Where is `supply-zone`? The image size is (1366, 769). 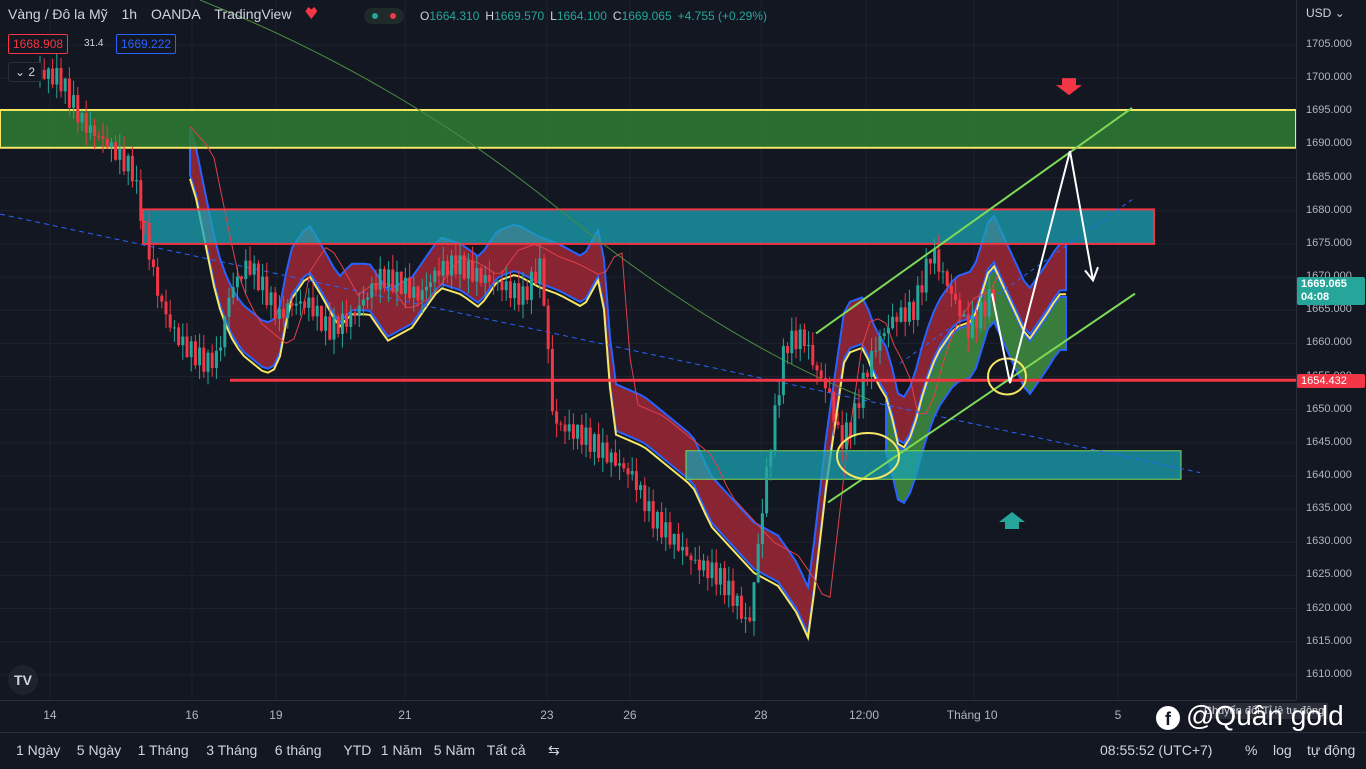 supply-zone is located at coordinates (648, 226).